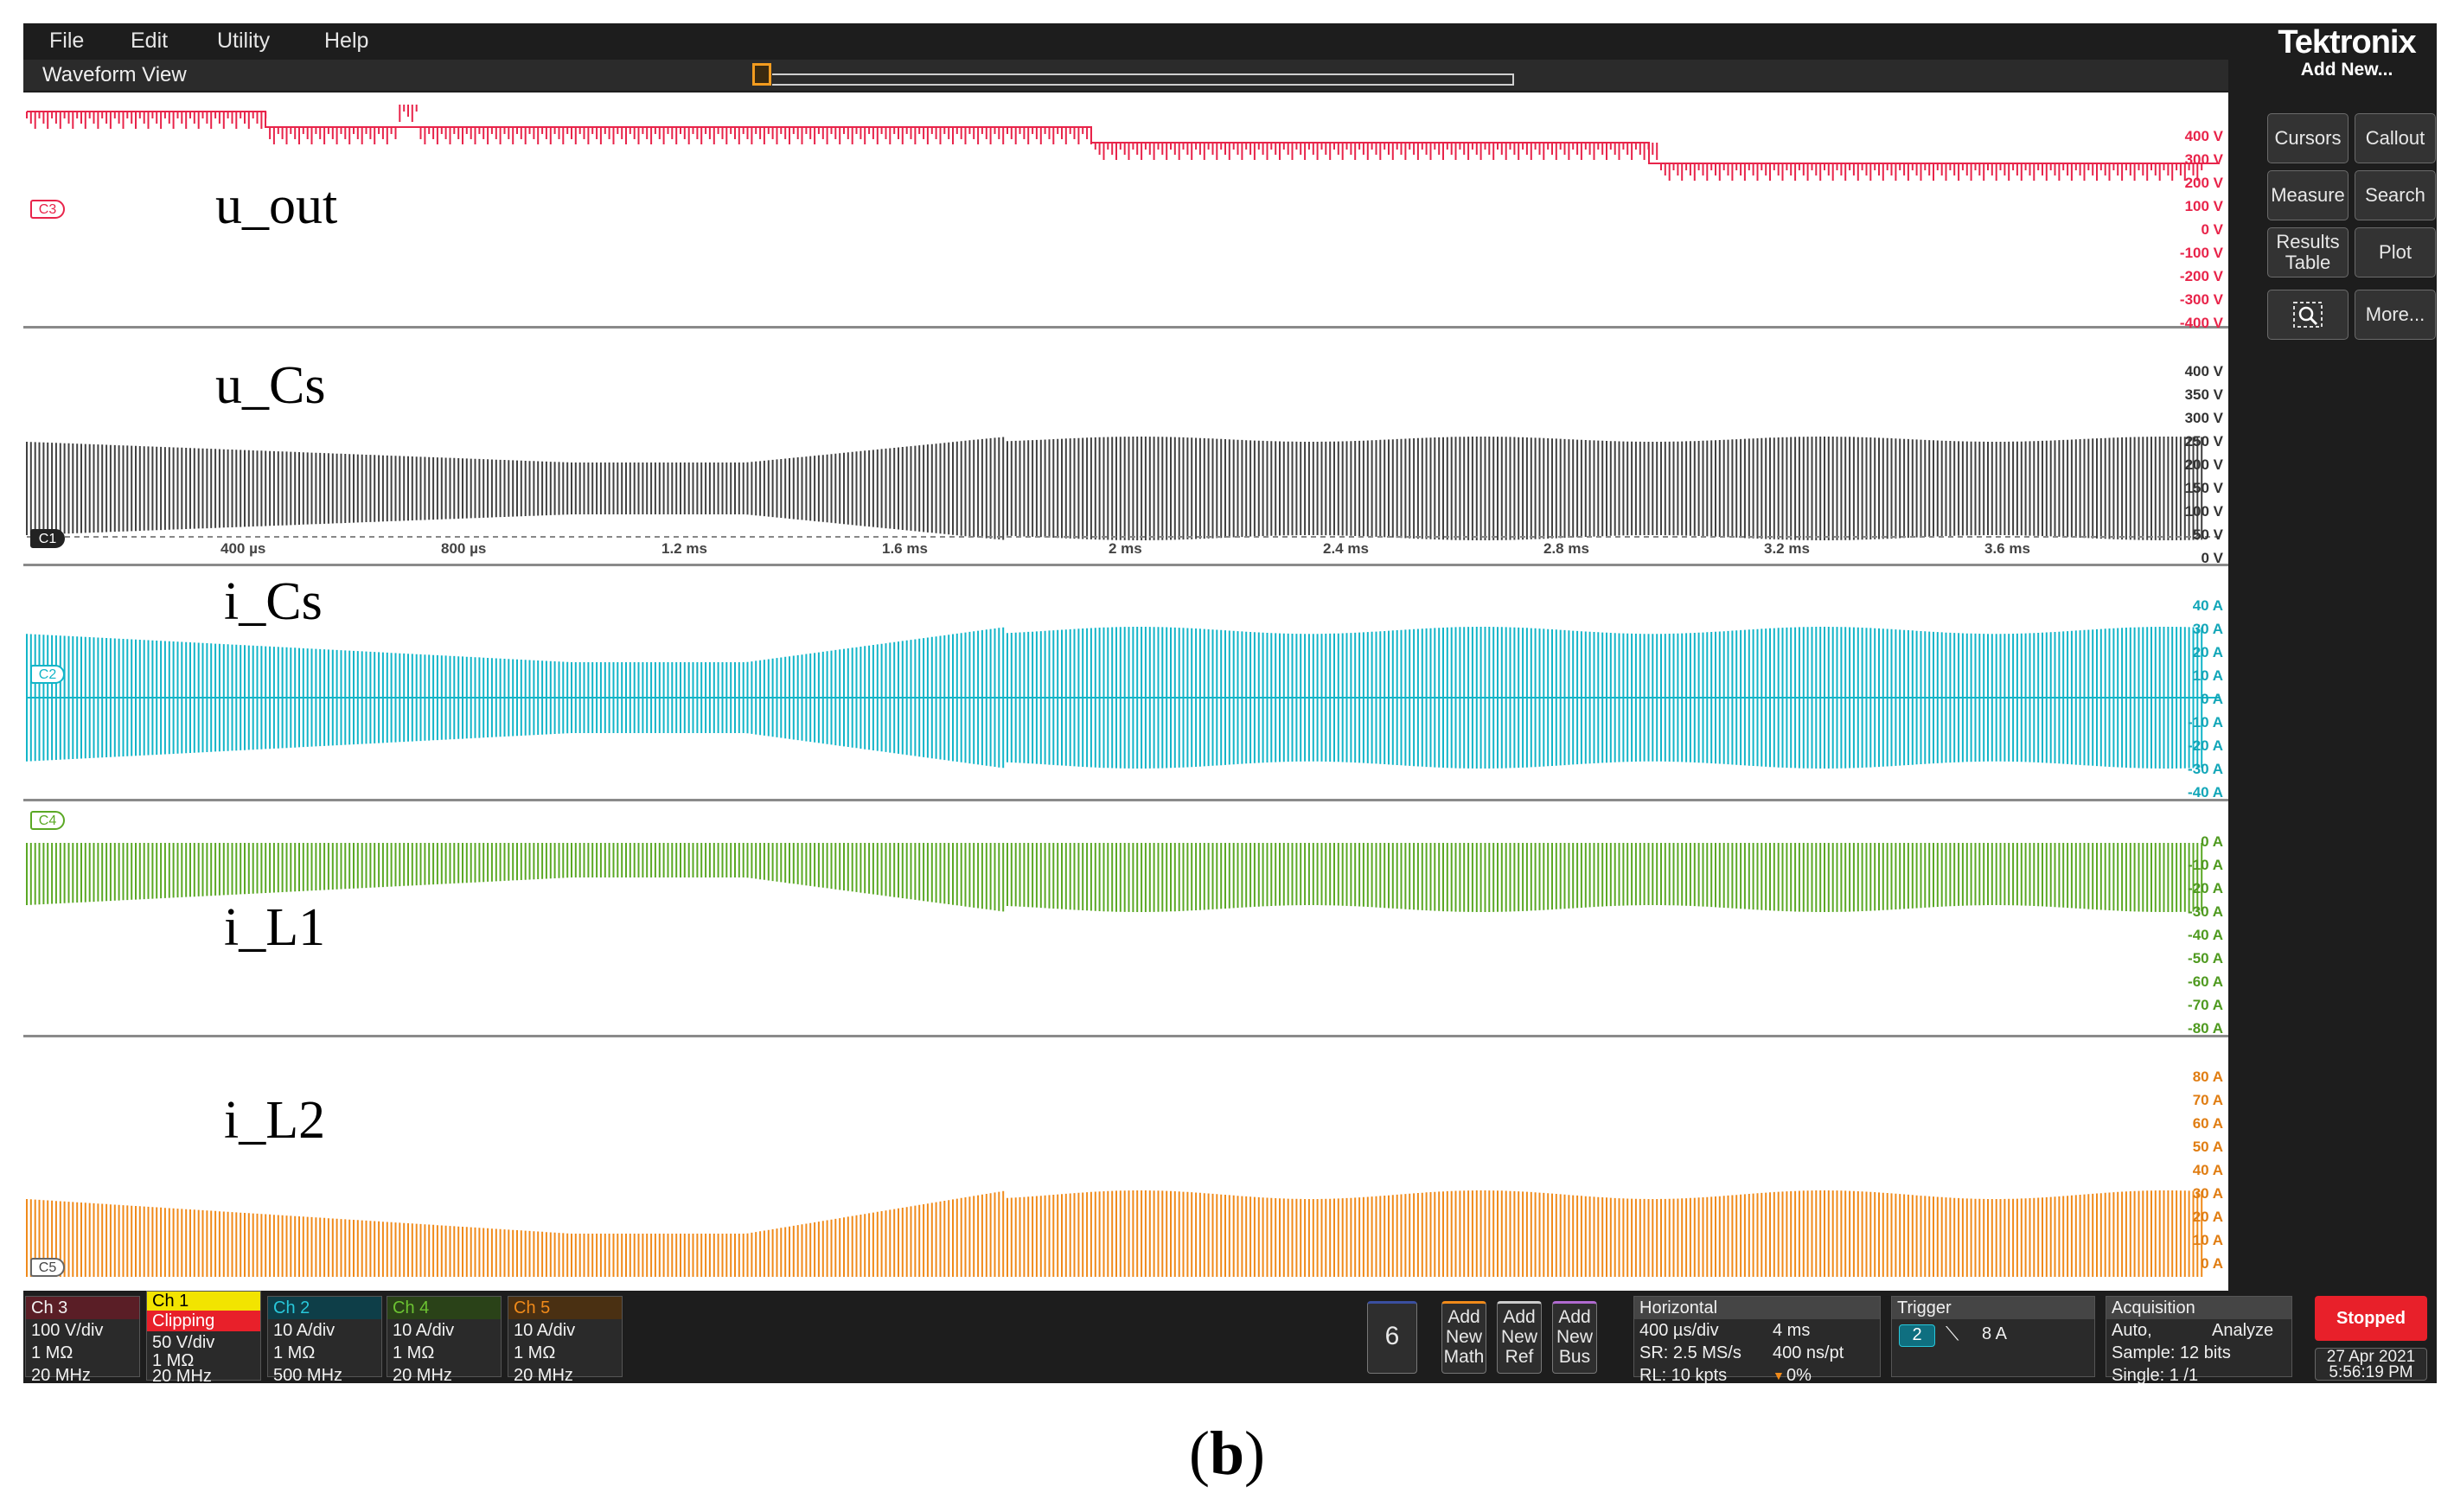  What do you see at coordinates (324, 1339) in the screenshot?
I see `channel-2-badge: Ch 2 10 A/div 1 MΩ 500 MHz` at bounding box center [324, 1339].